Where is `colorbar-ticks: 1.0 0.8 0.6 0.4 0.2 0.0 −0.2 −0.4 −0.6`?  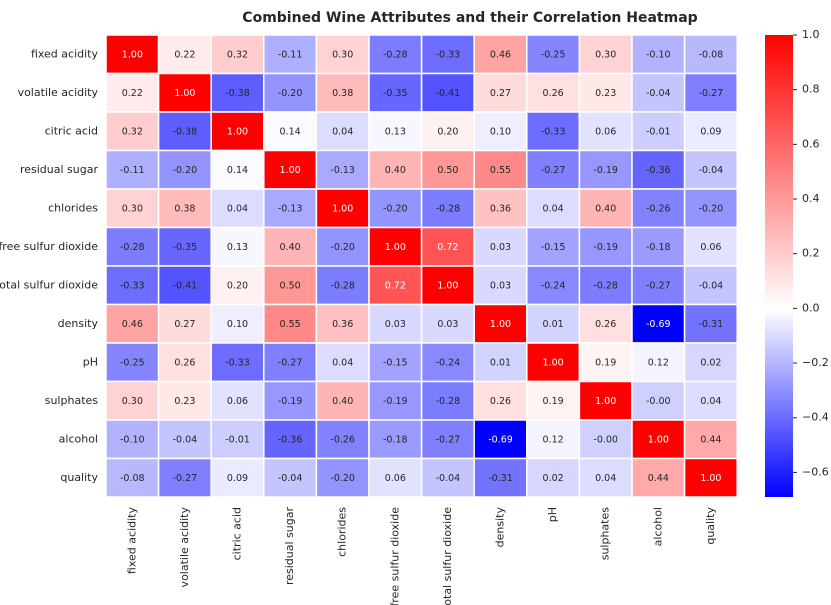
colorbar-ticks: 1.0 0.8 0.6 0.4 0.2 0.0 −0.2 −0.4 −0.6 is located at coordinates (811, 253).